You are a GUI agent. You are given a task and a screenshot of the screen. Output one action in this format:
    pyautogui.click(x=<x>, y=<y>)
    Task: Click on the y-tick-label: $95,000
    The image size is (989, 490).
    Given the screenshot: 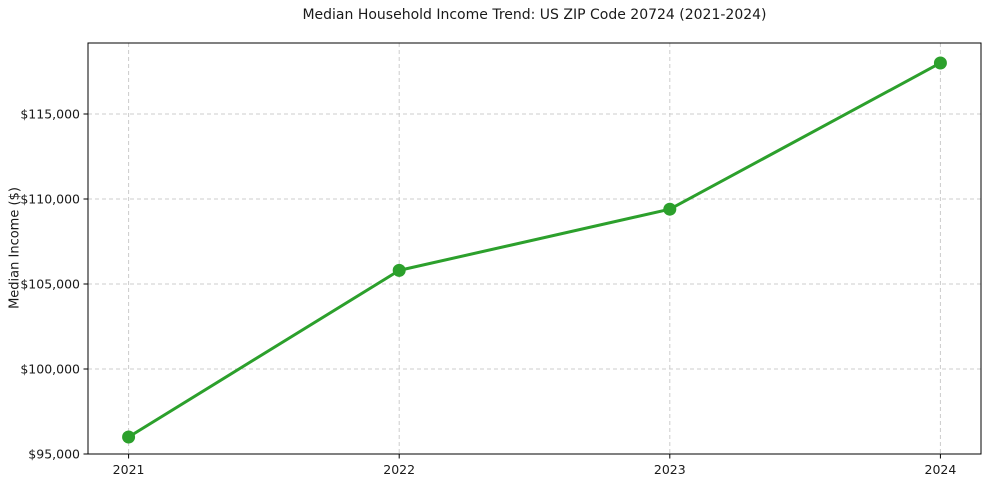 What is the action you would take?
    pyautogui.click(x=54, y=454)
    